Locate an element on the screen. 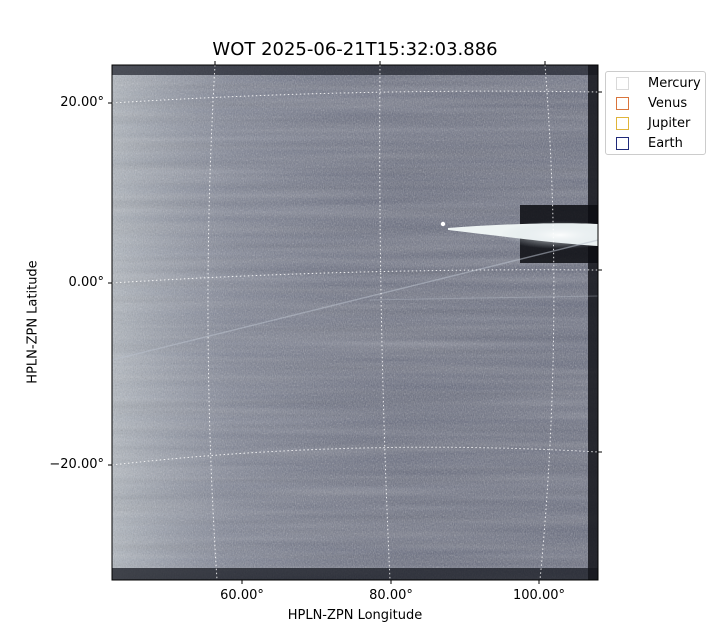  legend-label: Jupiter is located at coordinates (669, 123).